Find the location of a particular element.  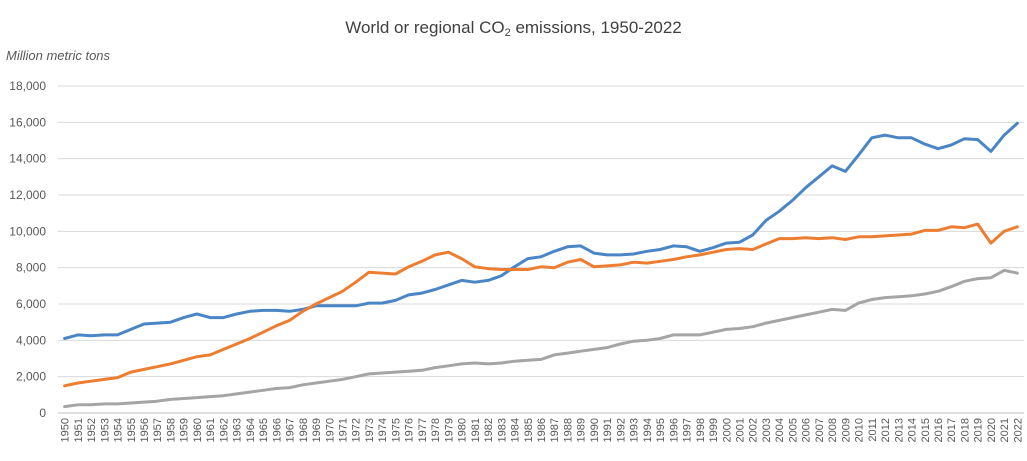

x-tick-label: 2002 is located at coordinates (754, 430).